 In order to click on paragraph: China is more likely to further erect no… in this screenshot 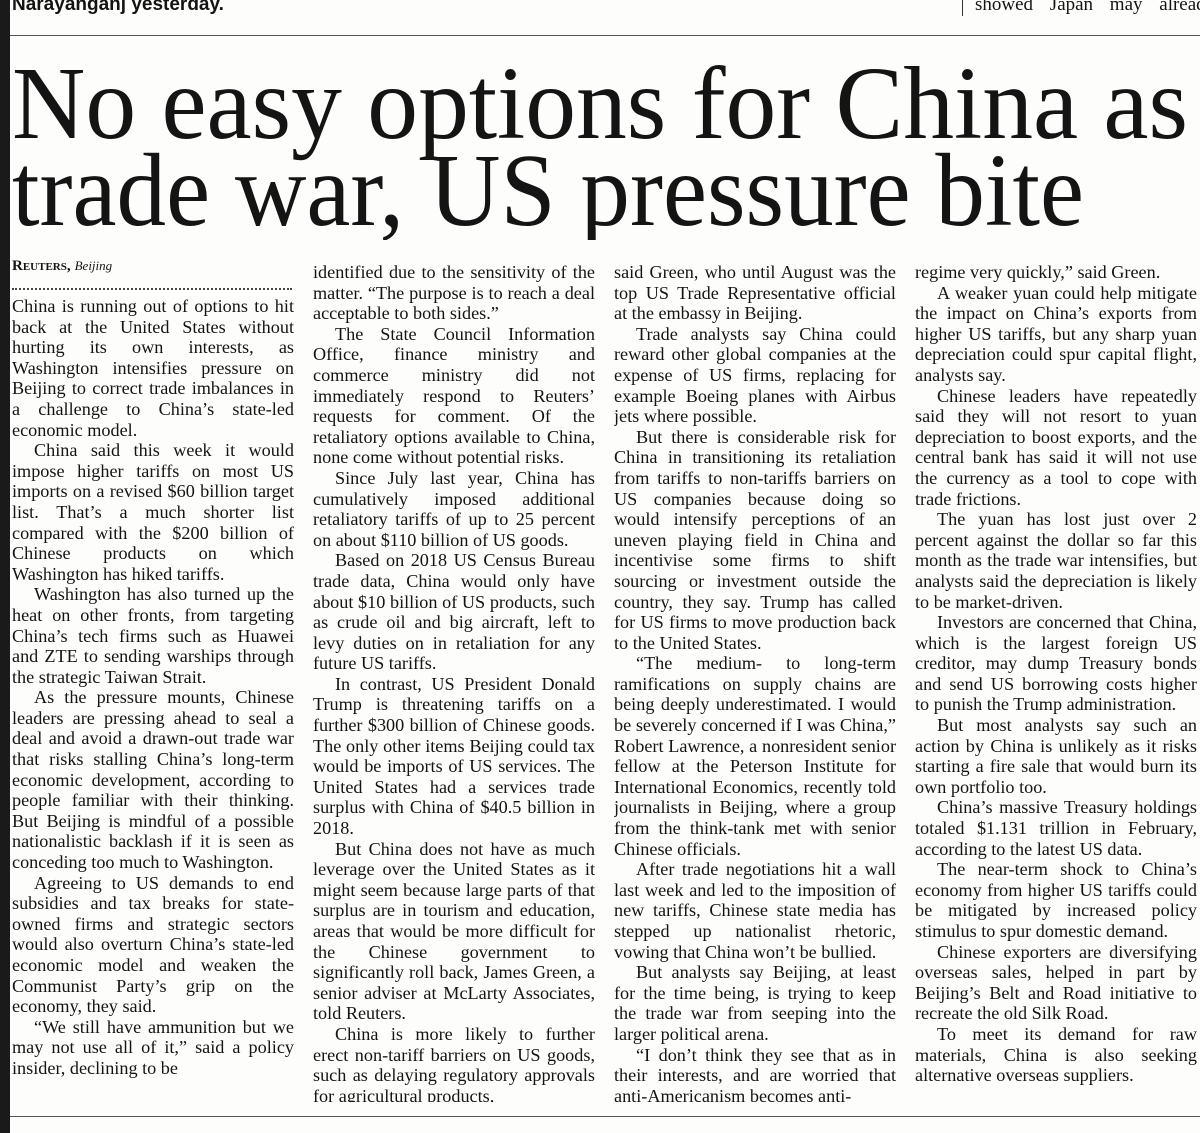, I will do `click(454, 1062)`.